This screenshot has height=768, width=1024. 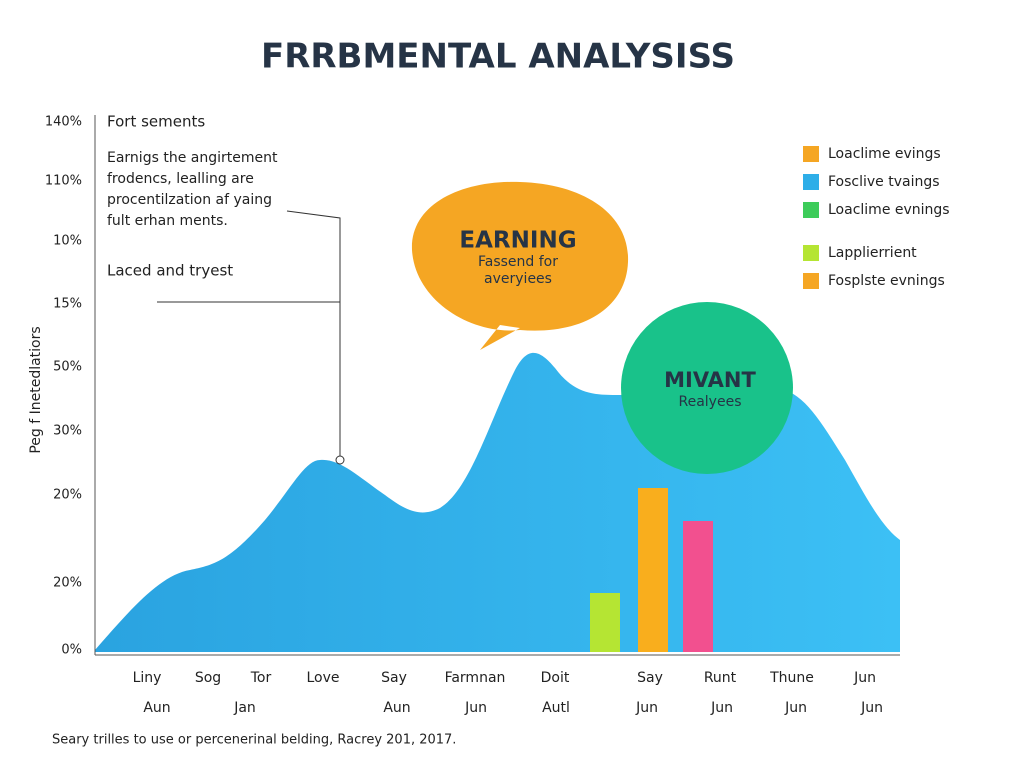 What do you see at coordinates (244, 708) in the screenshot?
I see `x-tick-label: Jan` at bounding box center [244, 708].